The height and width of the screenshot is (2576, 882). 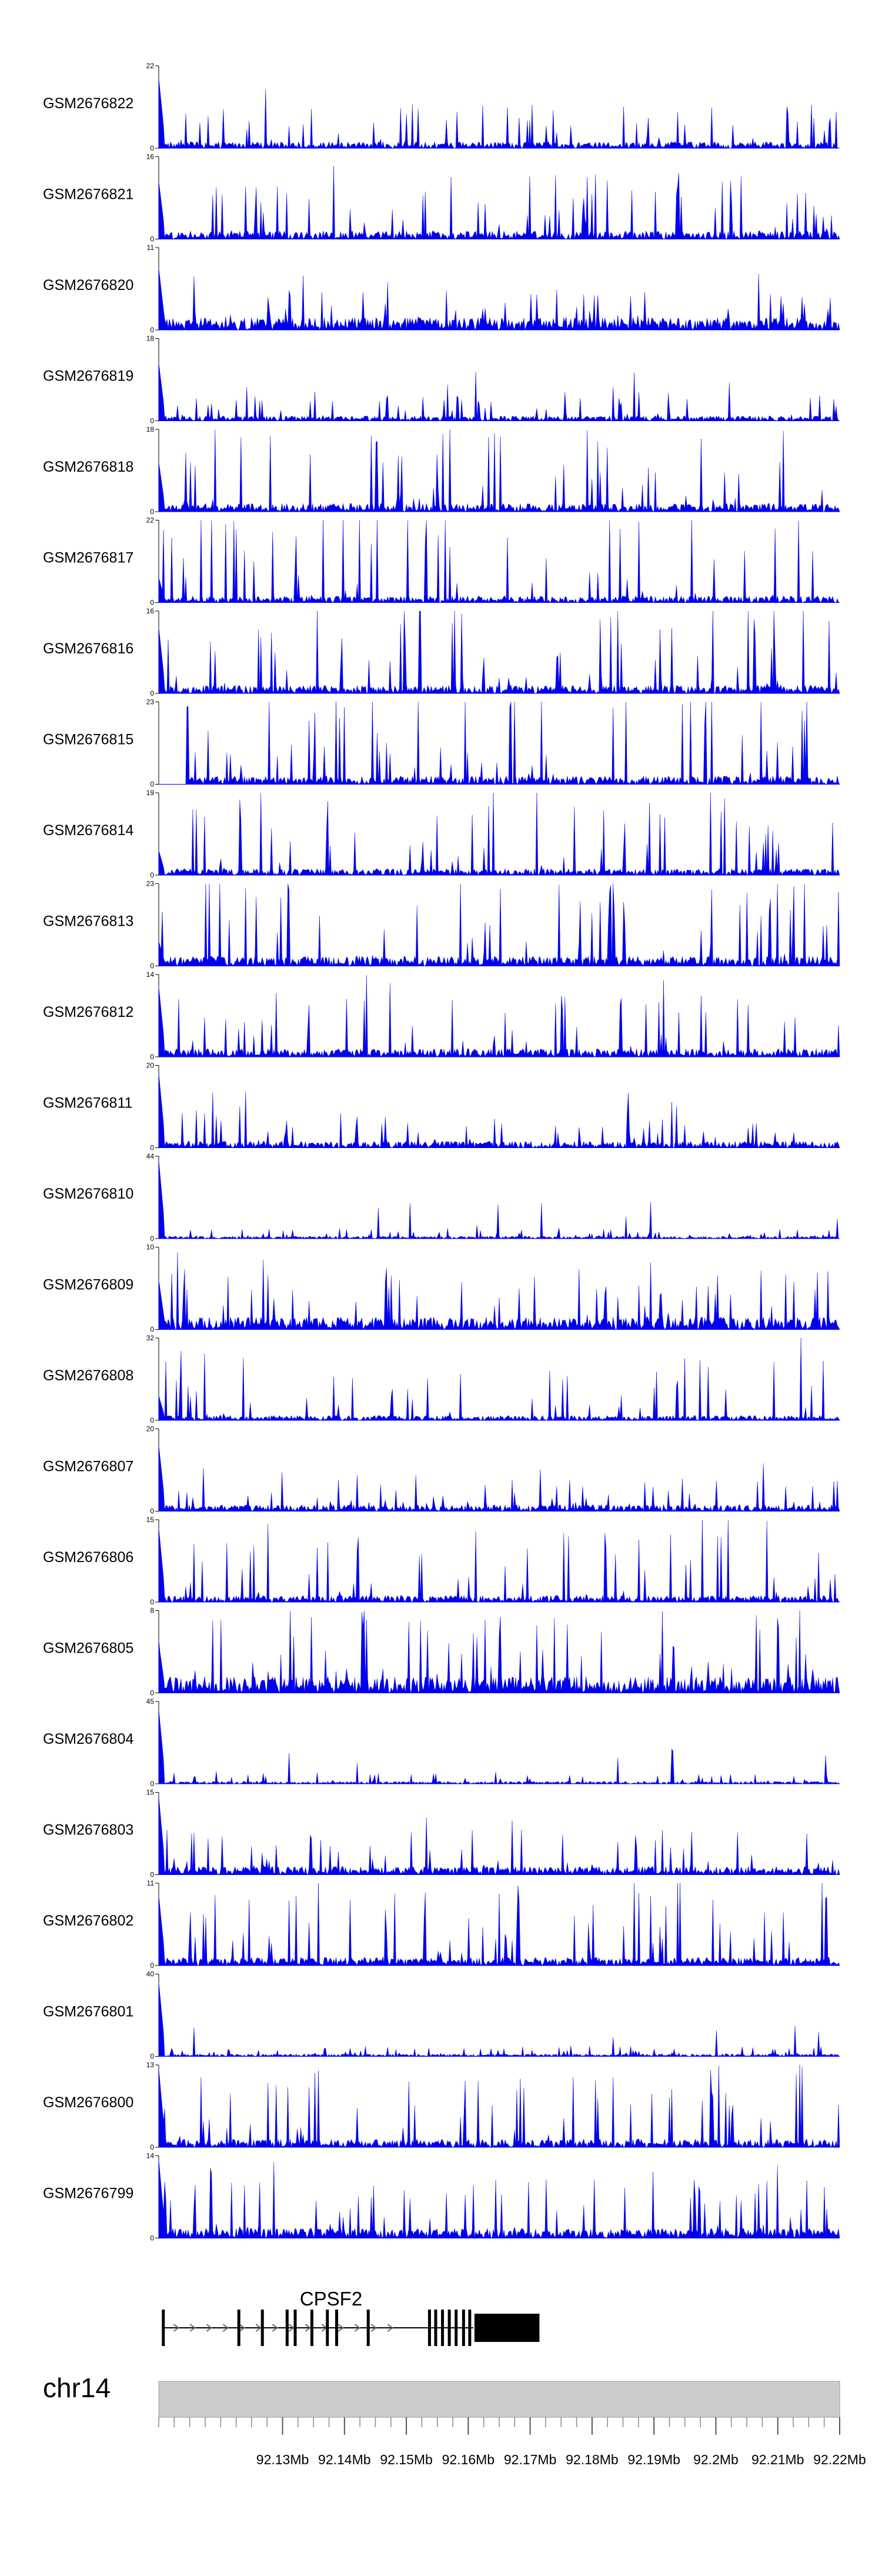 What do you see at coordinates (441, 2015) in the screenshot?
I see `coverage-track: 40 0 GSM2676801` at bounding box center [441, 2015].